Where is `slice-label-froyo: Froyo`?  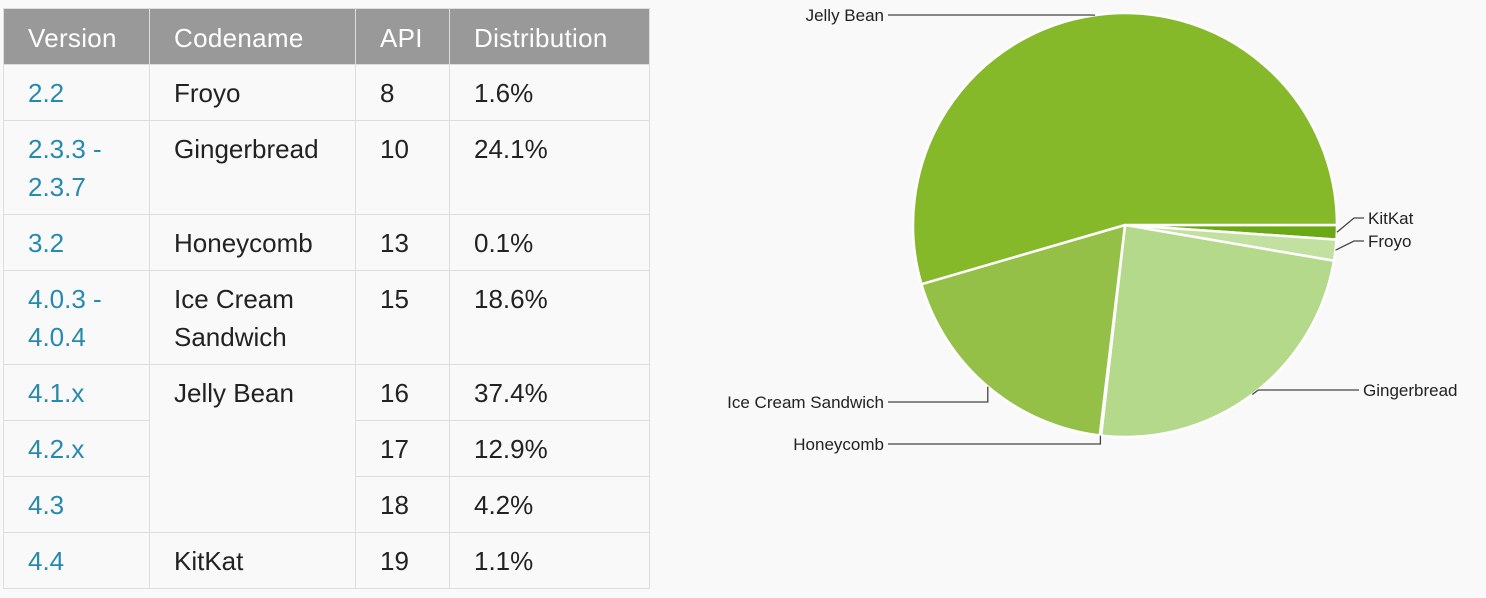
slice-label-froyo: Froyo is located at coordinates (1389, 241).